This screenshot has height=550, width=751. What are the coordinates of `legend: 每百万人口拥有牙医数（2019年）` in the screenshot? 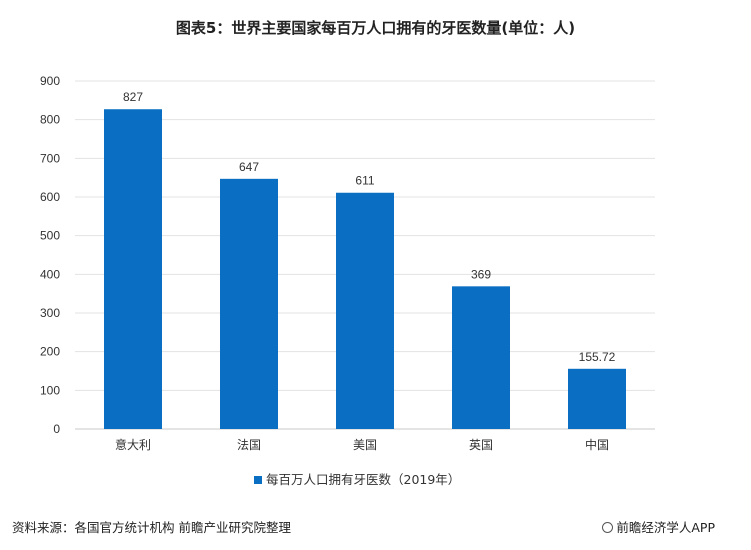 It's located at (357, 479).